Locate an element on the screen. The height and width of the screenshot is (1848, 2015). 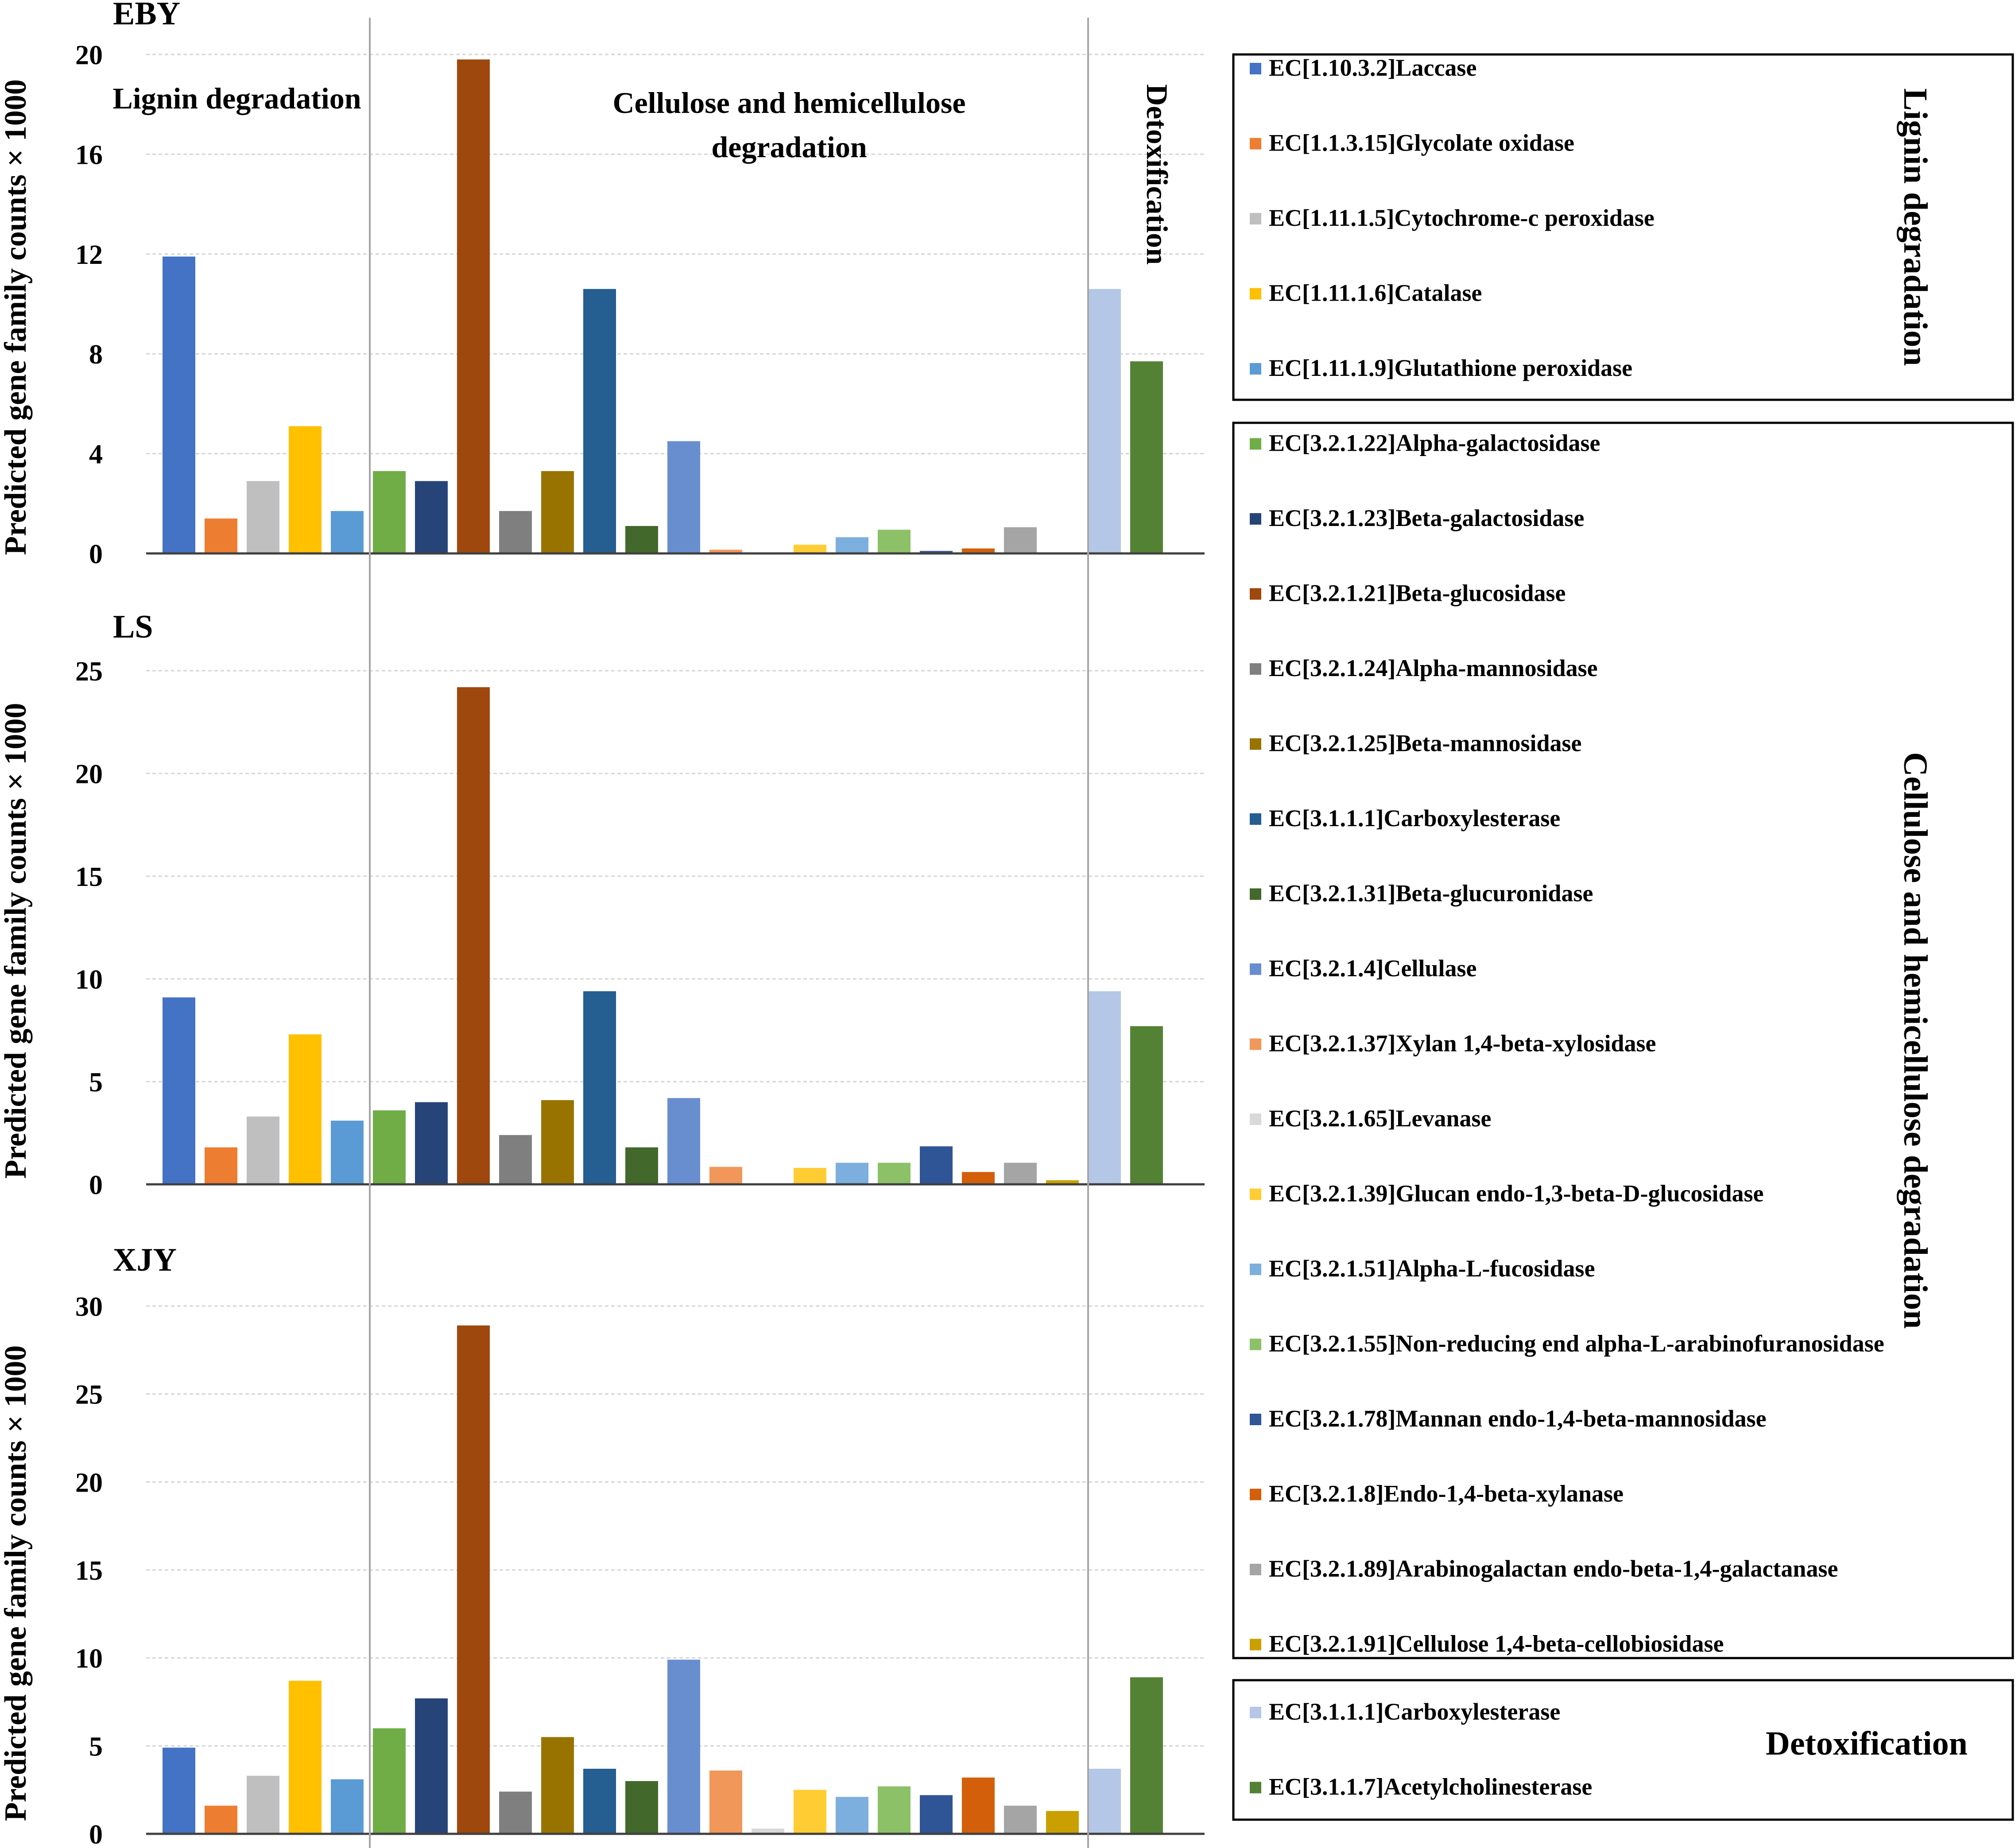
y-tick-label: 20 is located at coordinates (89, 55).